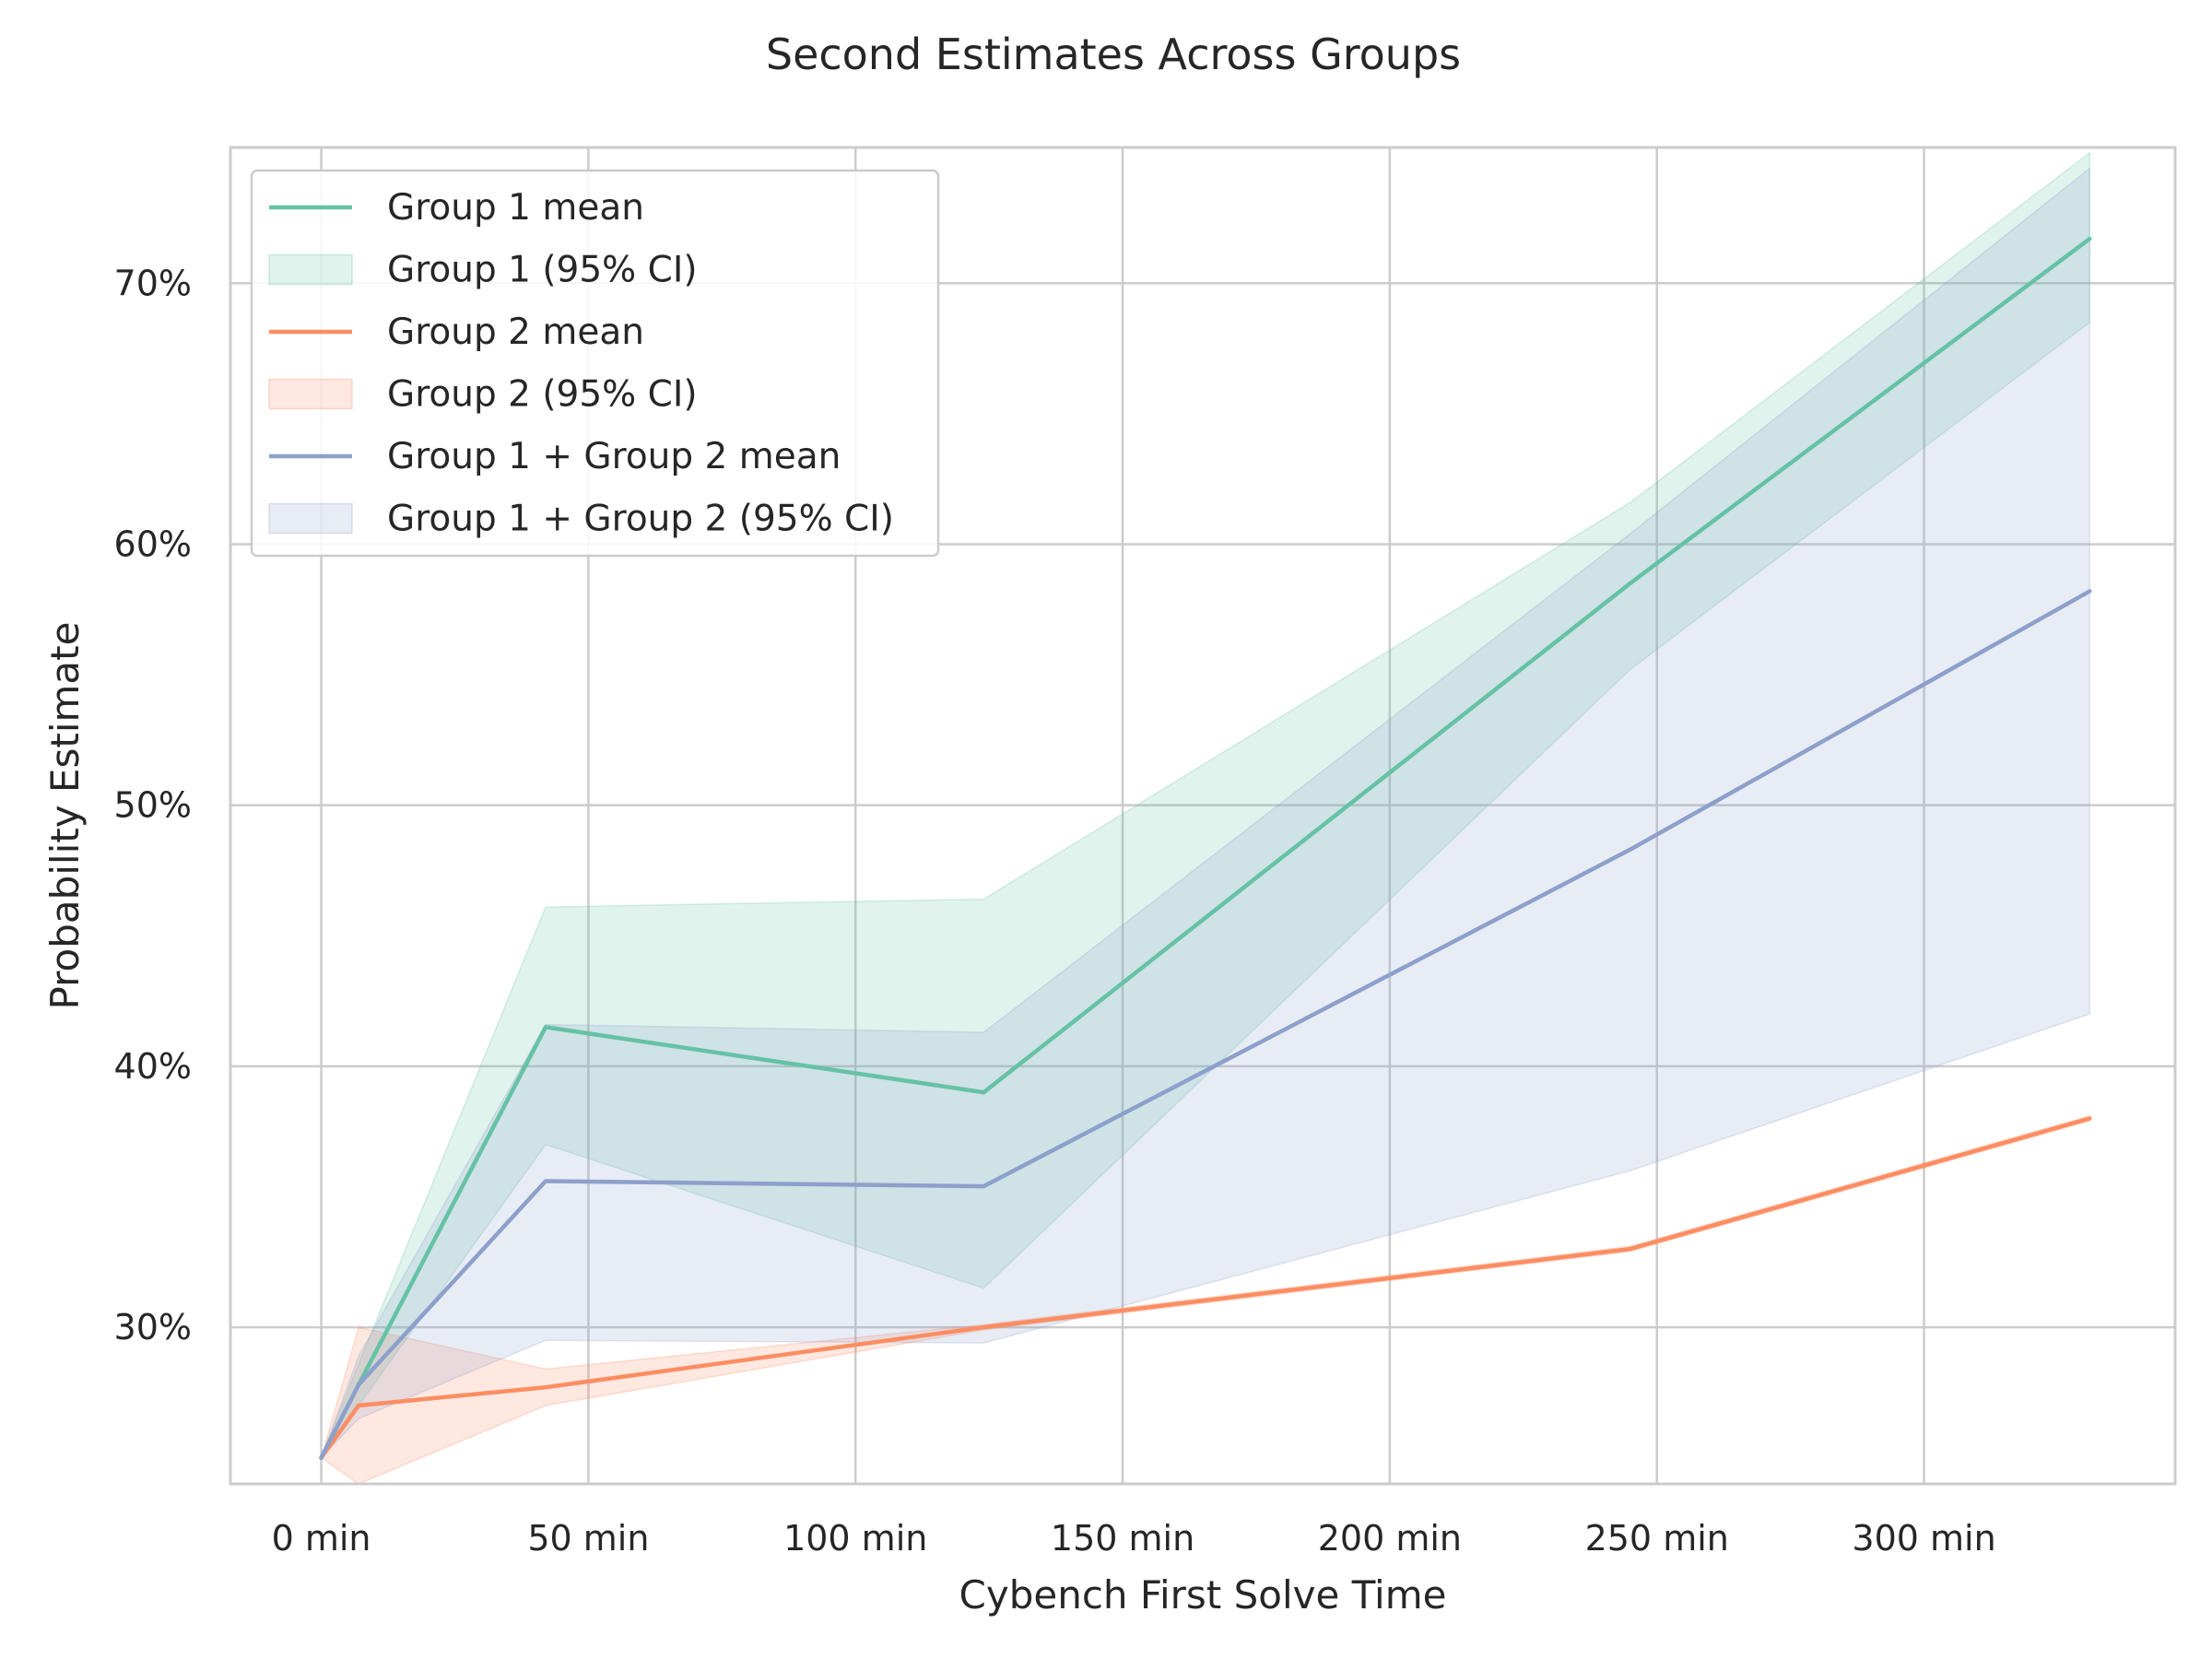 The image size is (2212, 1659). What do you see at coordinates (310, 394) in the screenshot?
I see `group2-legend-patch` at bounding box center [310, 394].